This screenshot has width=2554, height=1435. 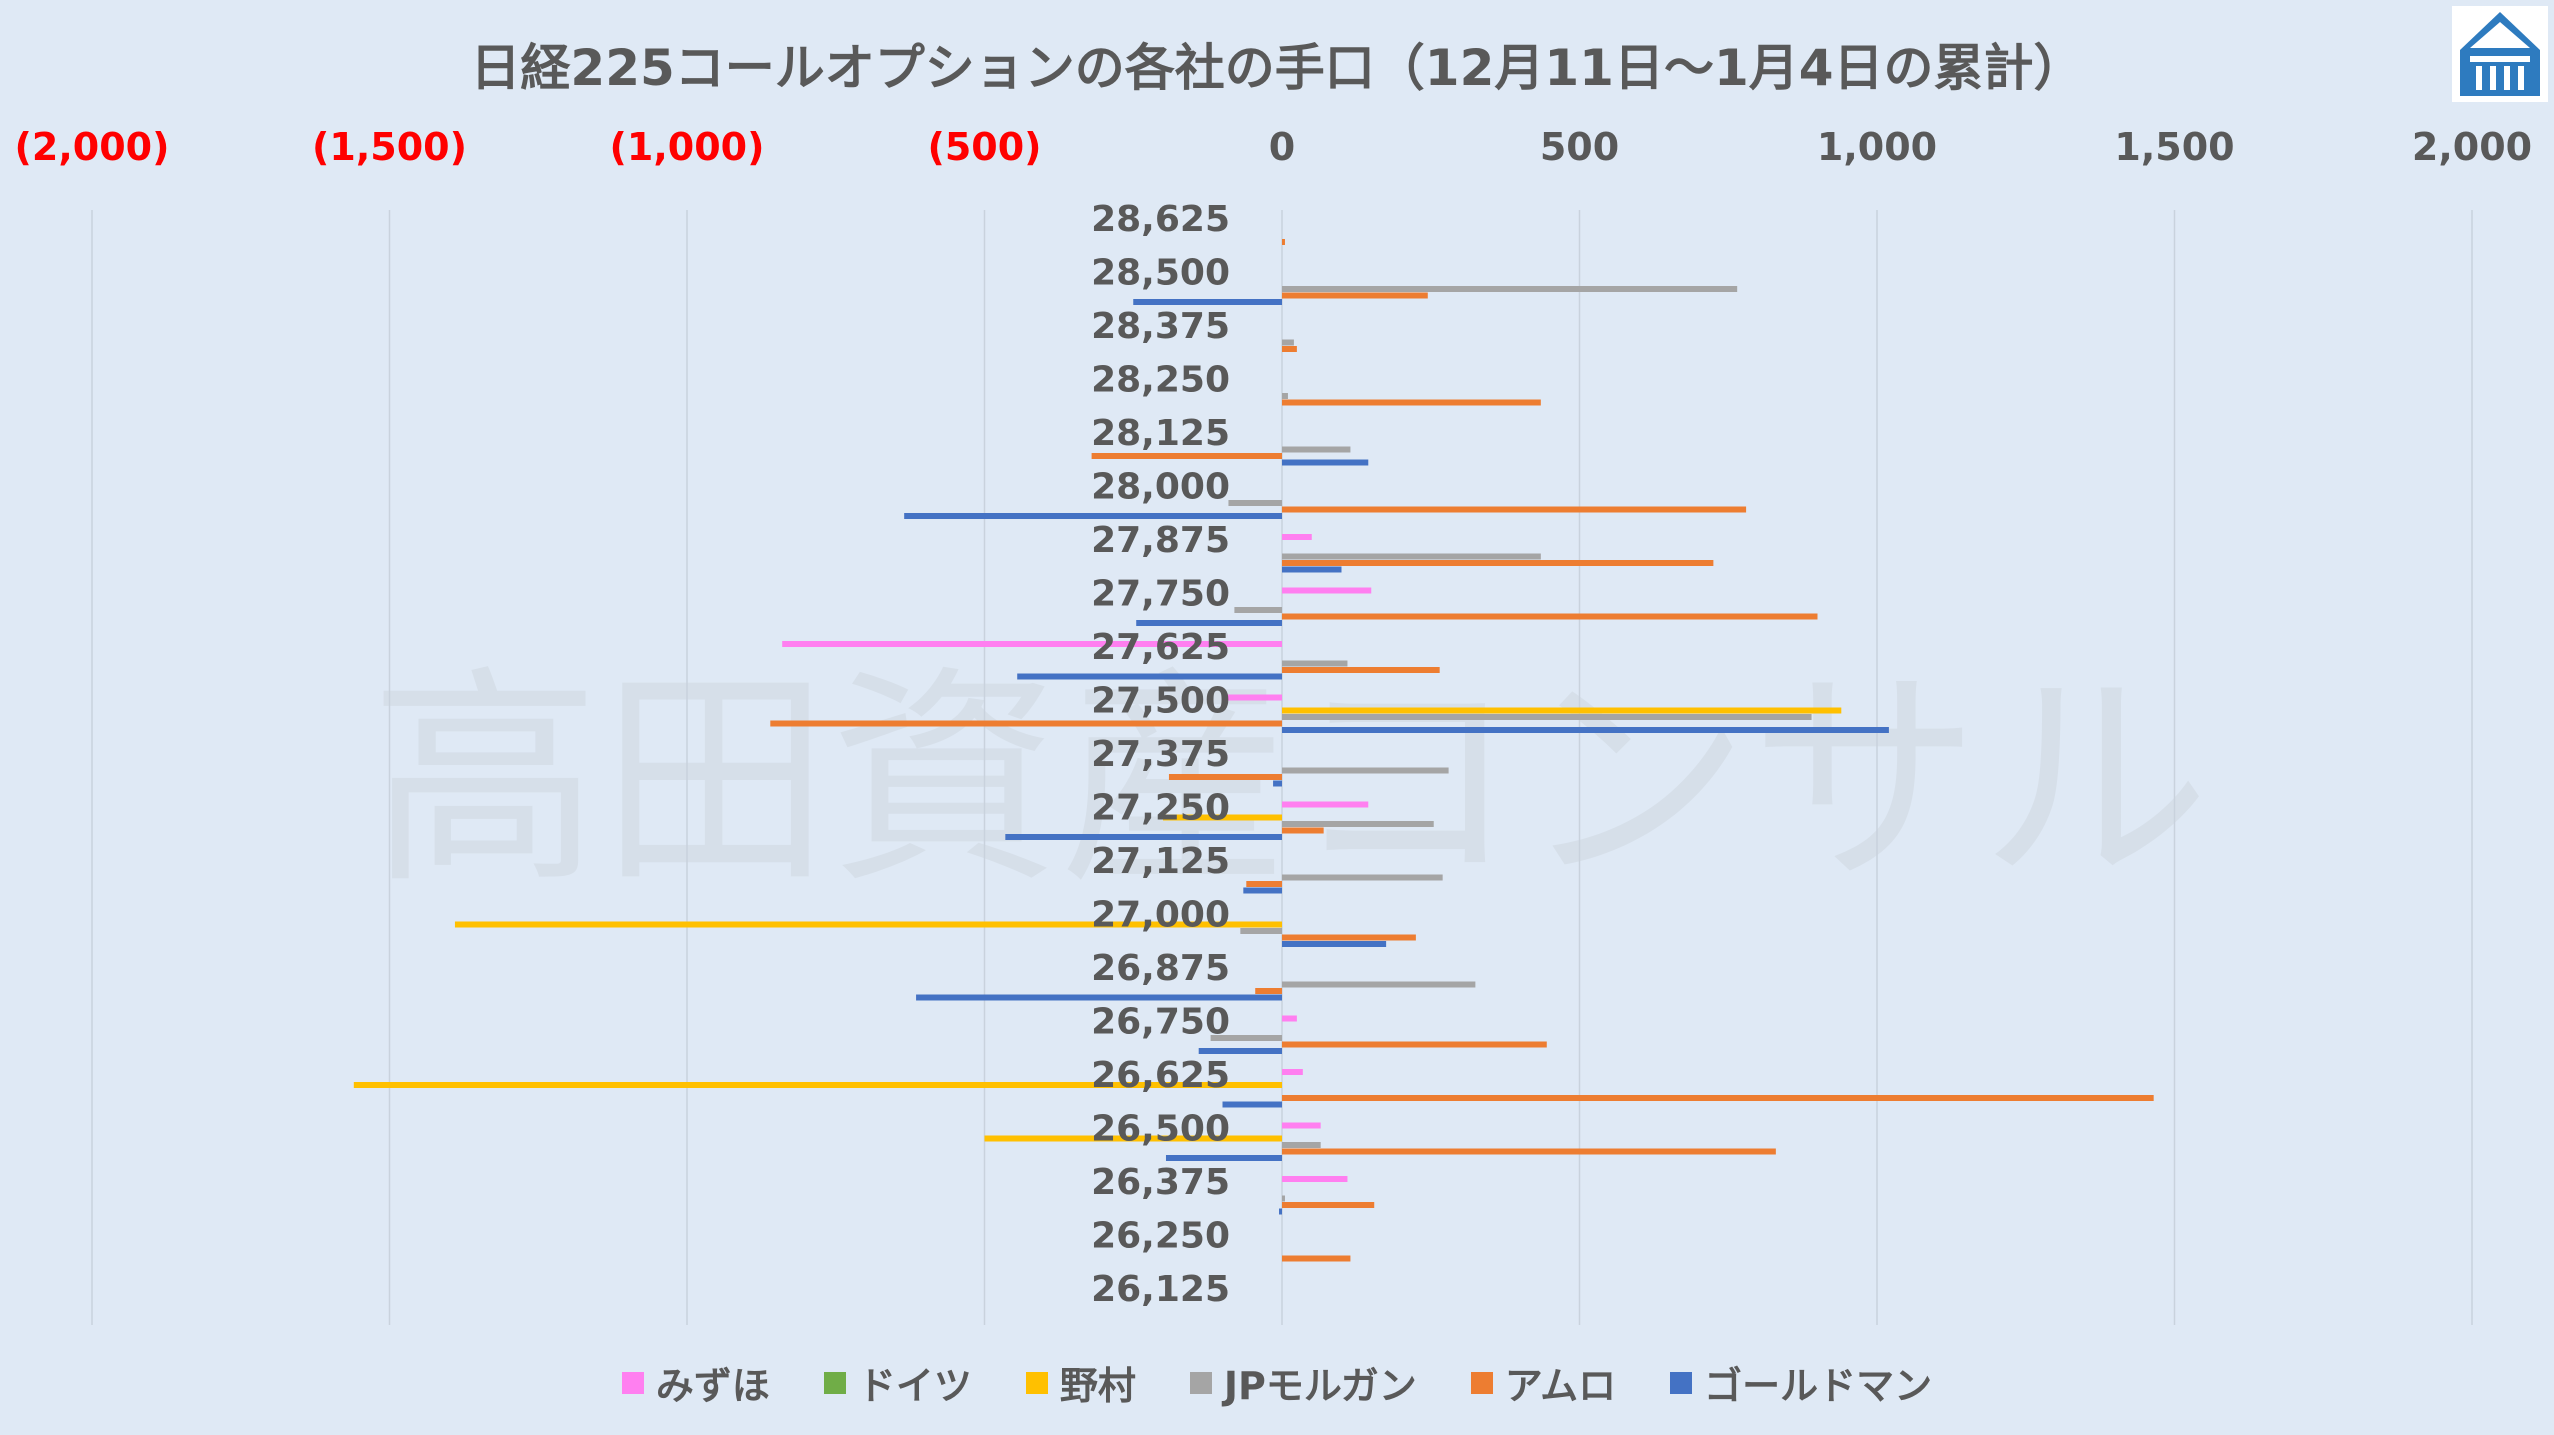 I want to click on category-label: 27,125, so click(x=1160, y=861).